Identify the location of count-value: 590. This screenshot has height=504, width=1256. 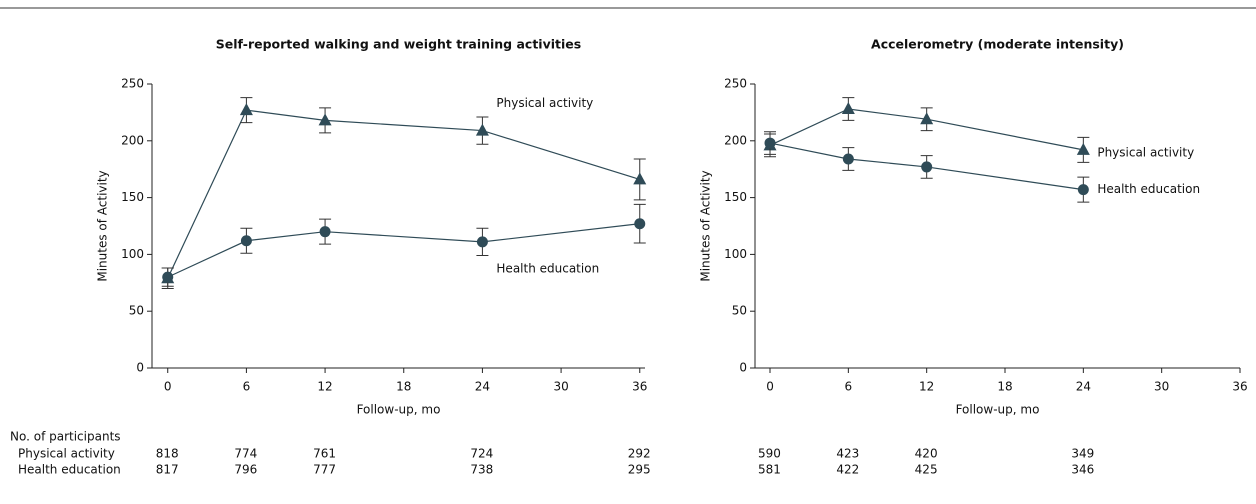
(769, 454).